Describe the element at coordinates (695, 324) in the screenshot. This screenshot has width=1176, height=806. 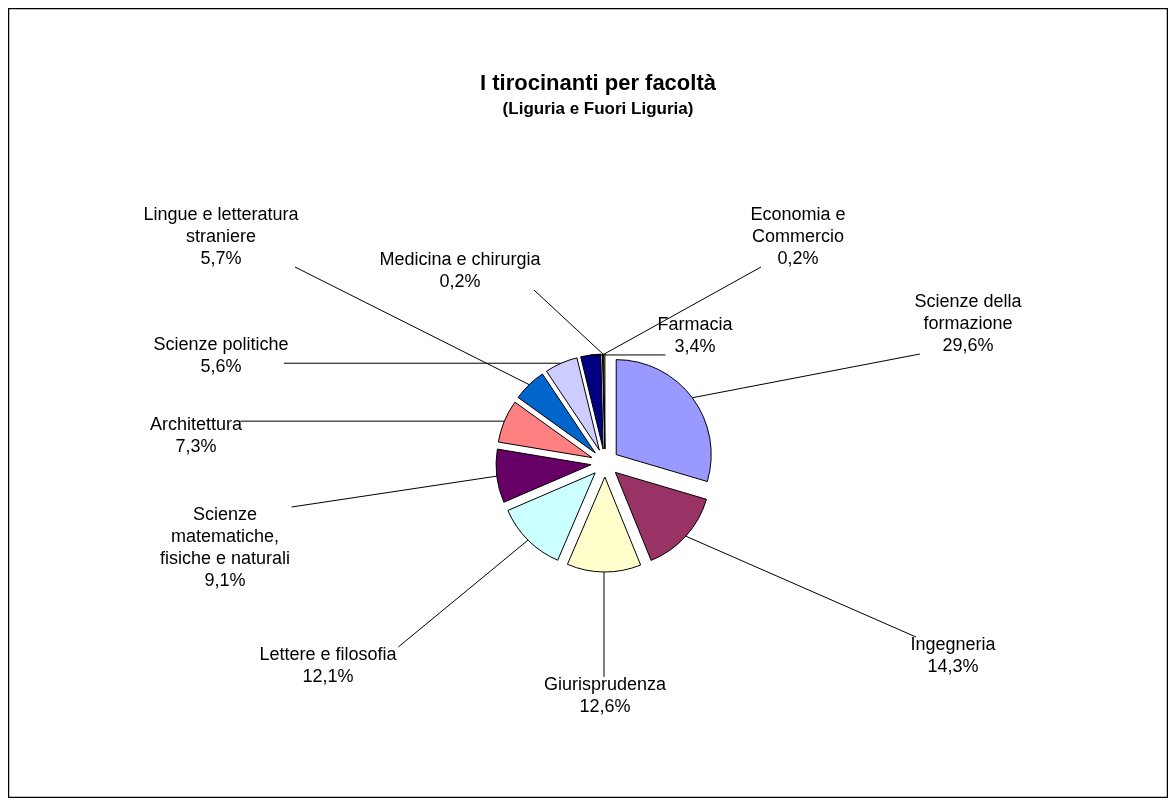
I see `slice-label: Farmacia` at that location.